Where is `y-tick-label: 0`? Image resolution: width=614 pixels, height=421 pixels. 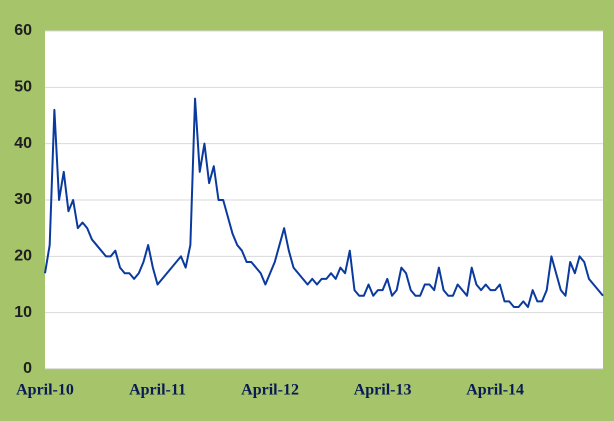 y-tick-label: 0 is located at coordinates (27, 368).